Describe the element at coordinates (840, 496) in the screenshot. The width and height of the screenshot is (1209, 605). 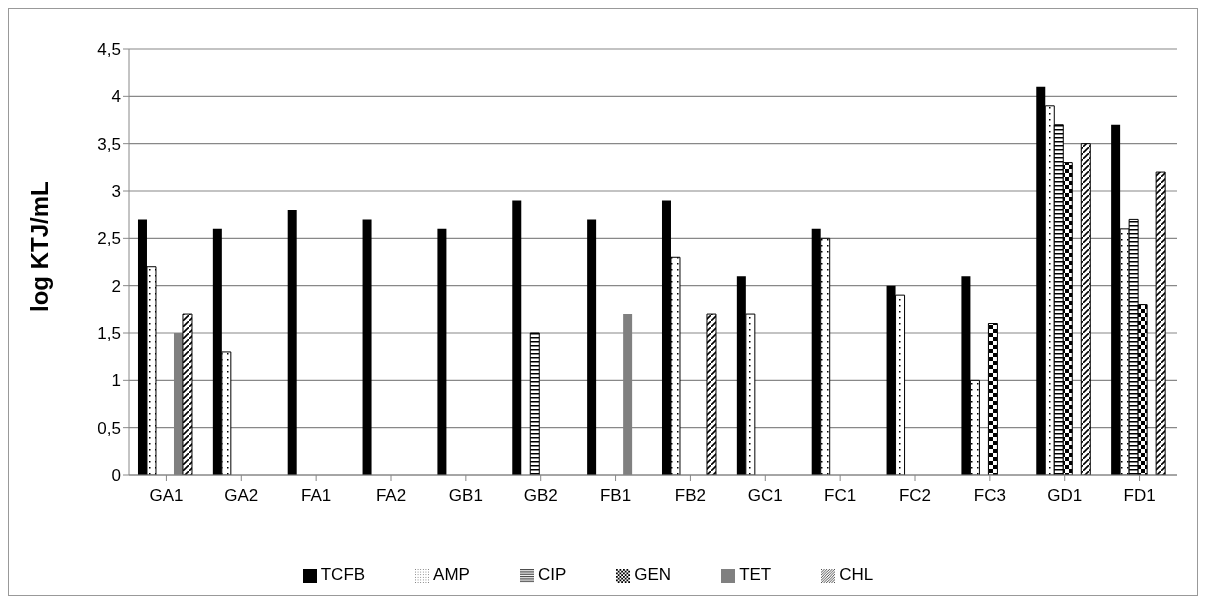
I see `x-tick-label: FC1` at that location.